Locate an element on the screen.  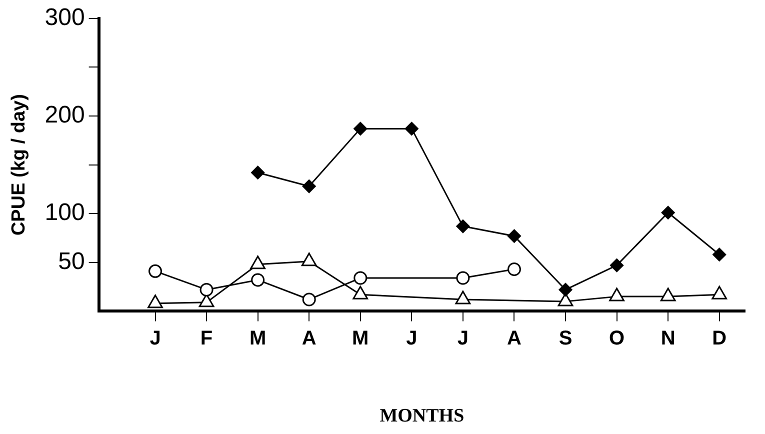
x-tick-label: D is located at coordinates (719, 339).